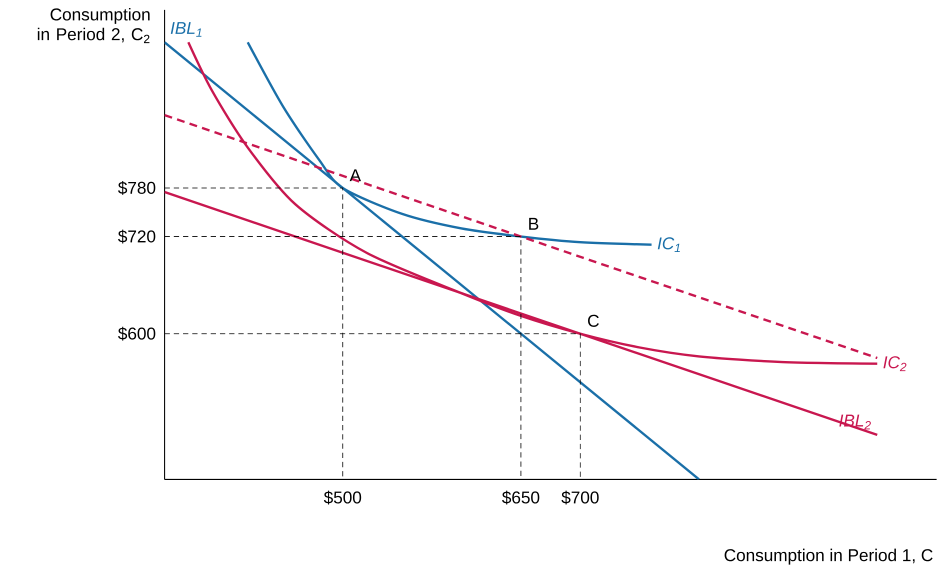 This screenshot has width=939, height=570. I want to click on y-axis-title: Consumption in Period 2, C$_{2}$, so click(94, 25).